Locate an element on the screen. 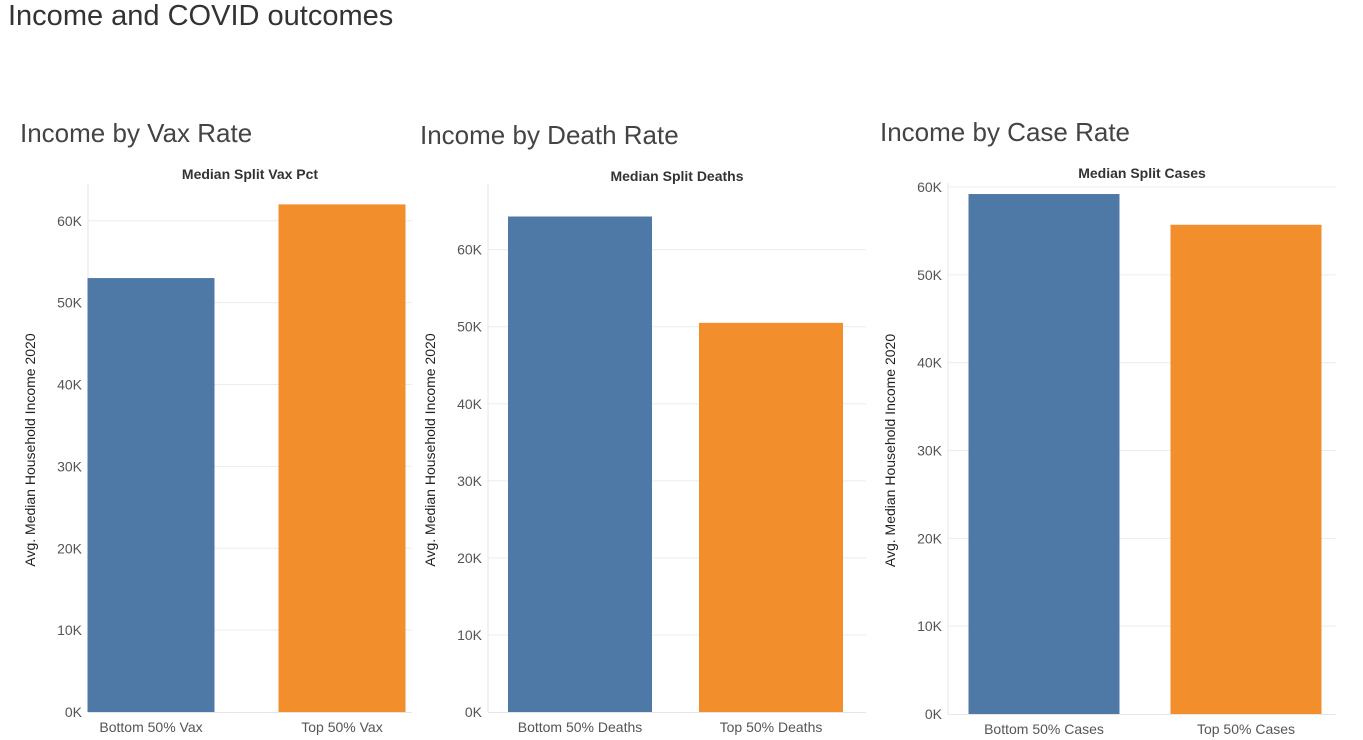  bar-top-50-deaths is located at coordinates (771, 517).